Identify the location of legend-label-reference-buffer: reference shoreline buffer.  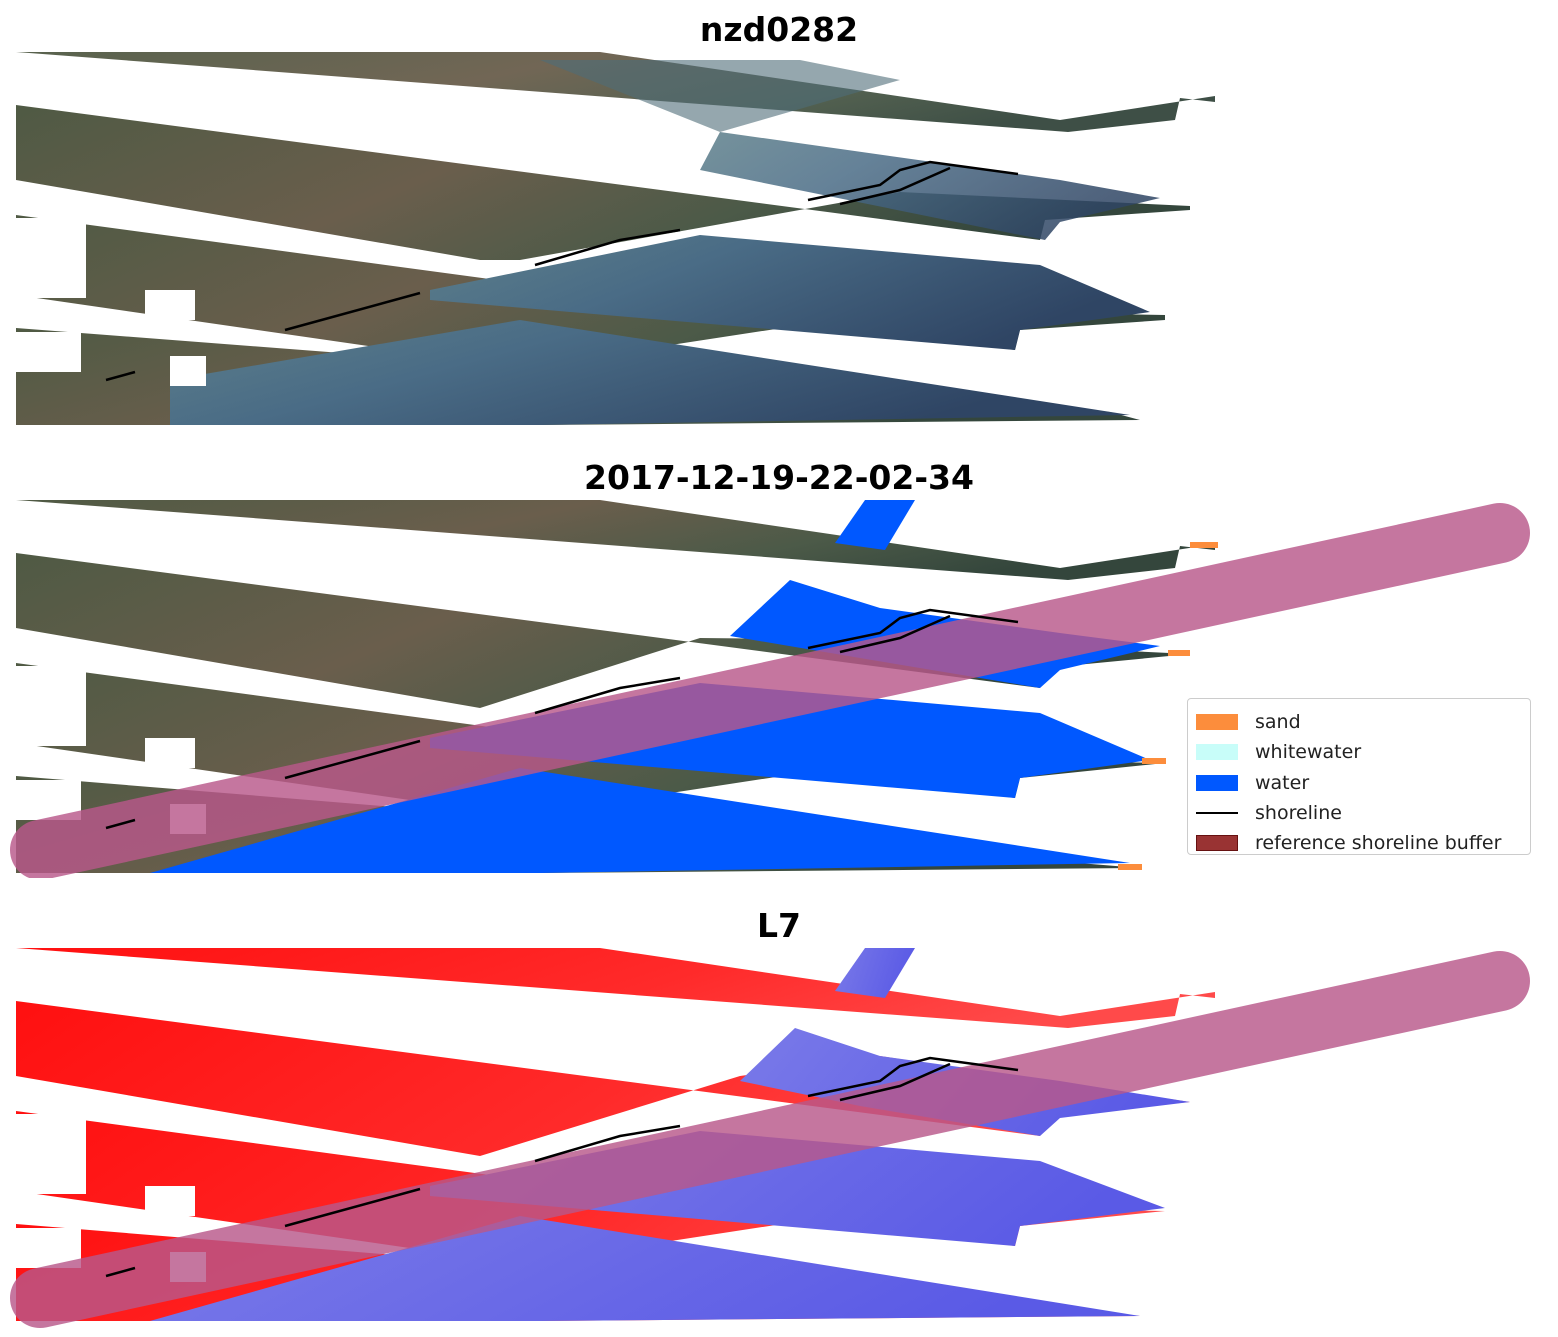
(1378, 843).